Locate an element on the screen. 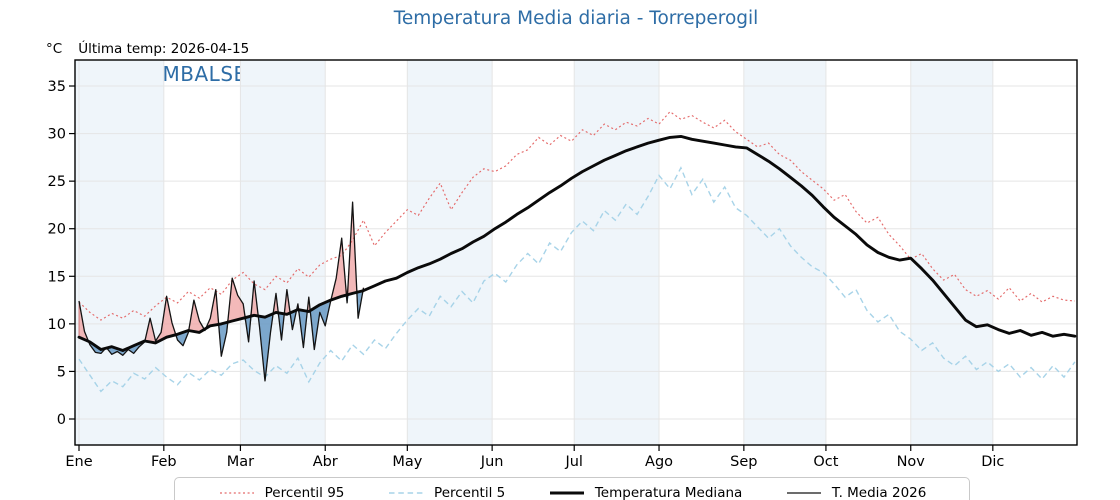 The width and height of the screenshot is (1120, 500). x-tick-label: Mar is located at coordinates (240, 462).